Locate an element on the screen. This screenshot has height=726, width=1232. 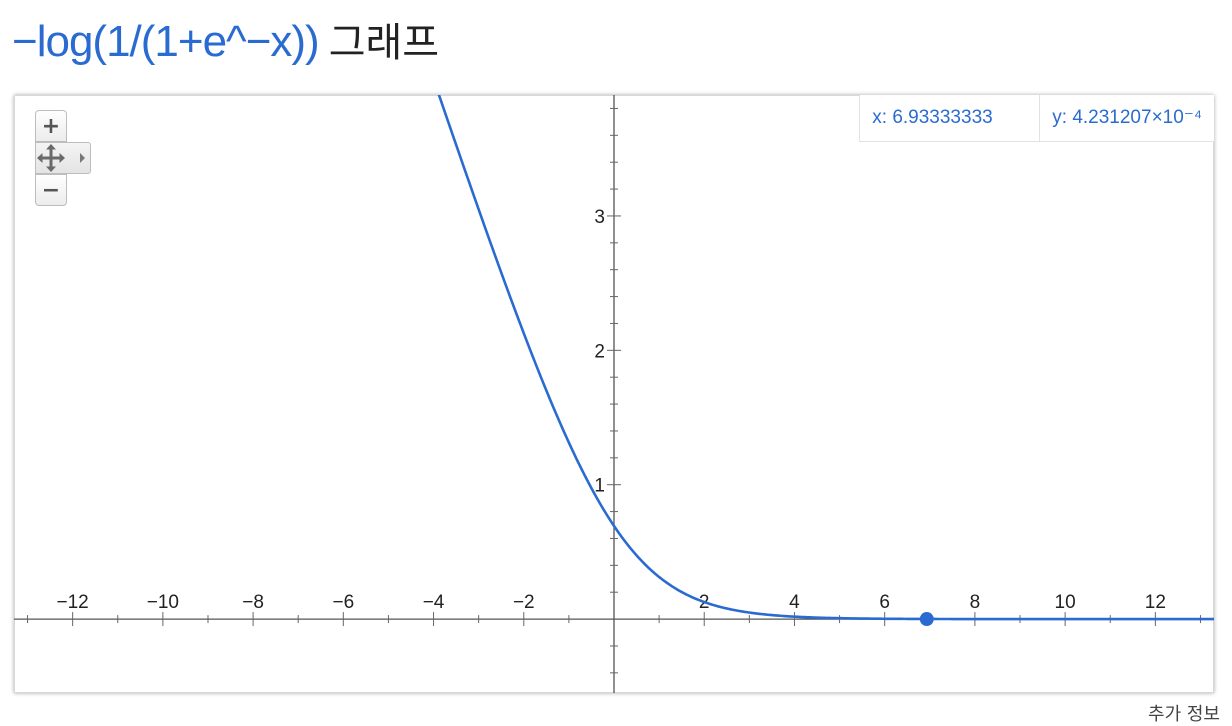
y-tick-label: 2 is located at coordinates (599, 351).